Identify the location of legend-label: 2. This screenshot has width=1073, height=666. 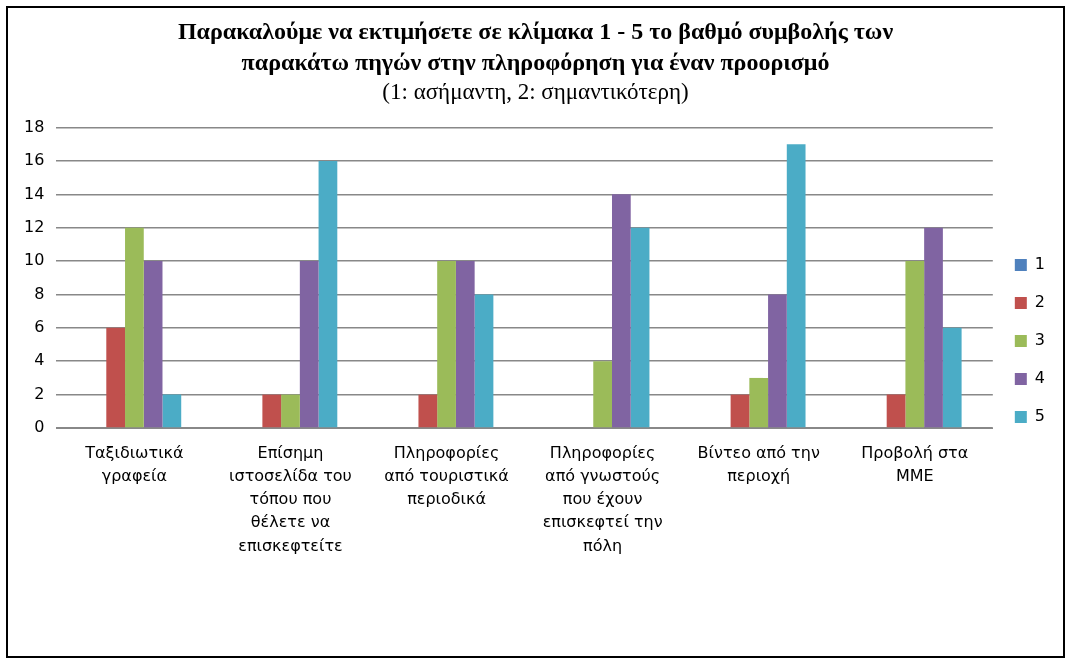
(1040, 302).